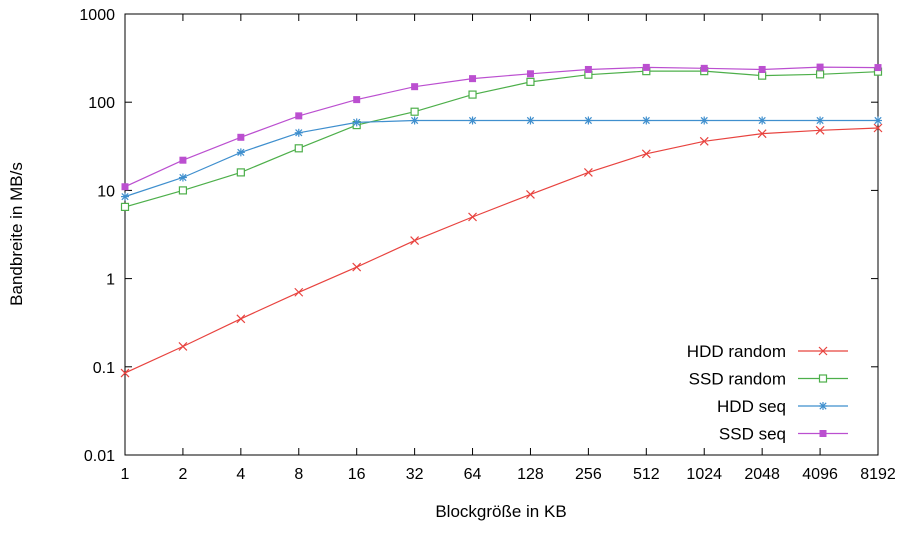 This screenshot has height=539, width=911. What do you see at coordinates (878, 474) in the screenshot?
I see `x-tick-label: 8192` at bounding box center [878, 474].